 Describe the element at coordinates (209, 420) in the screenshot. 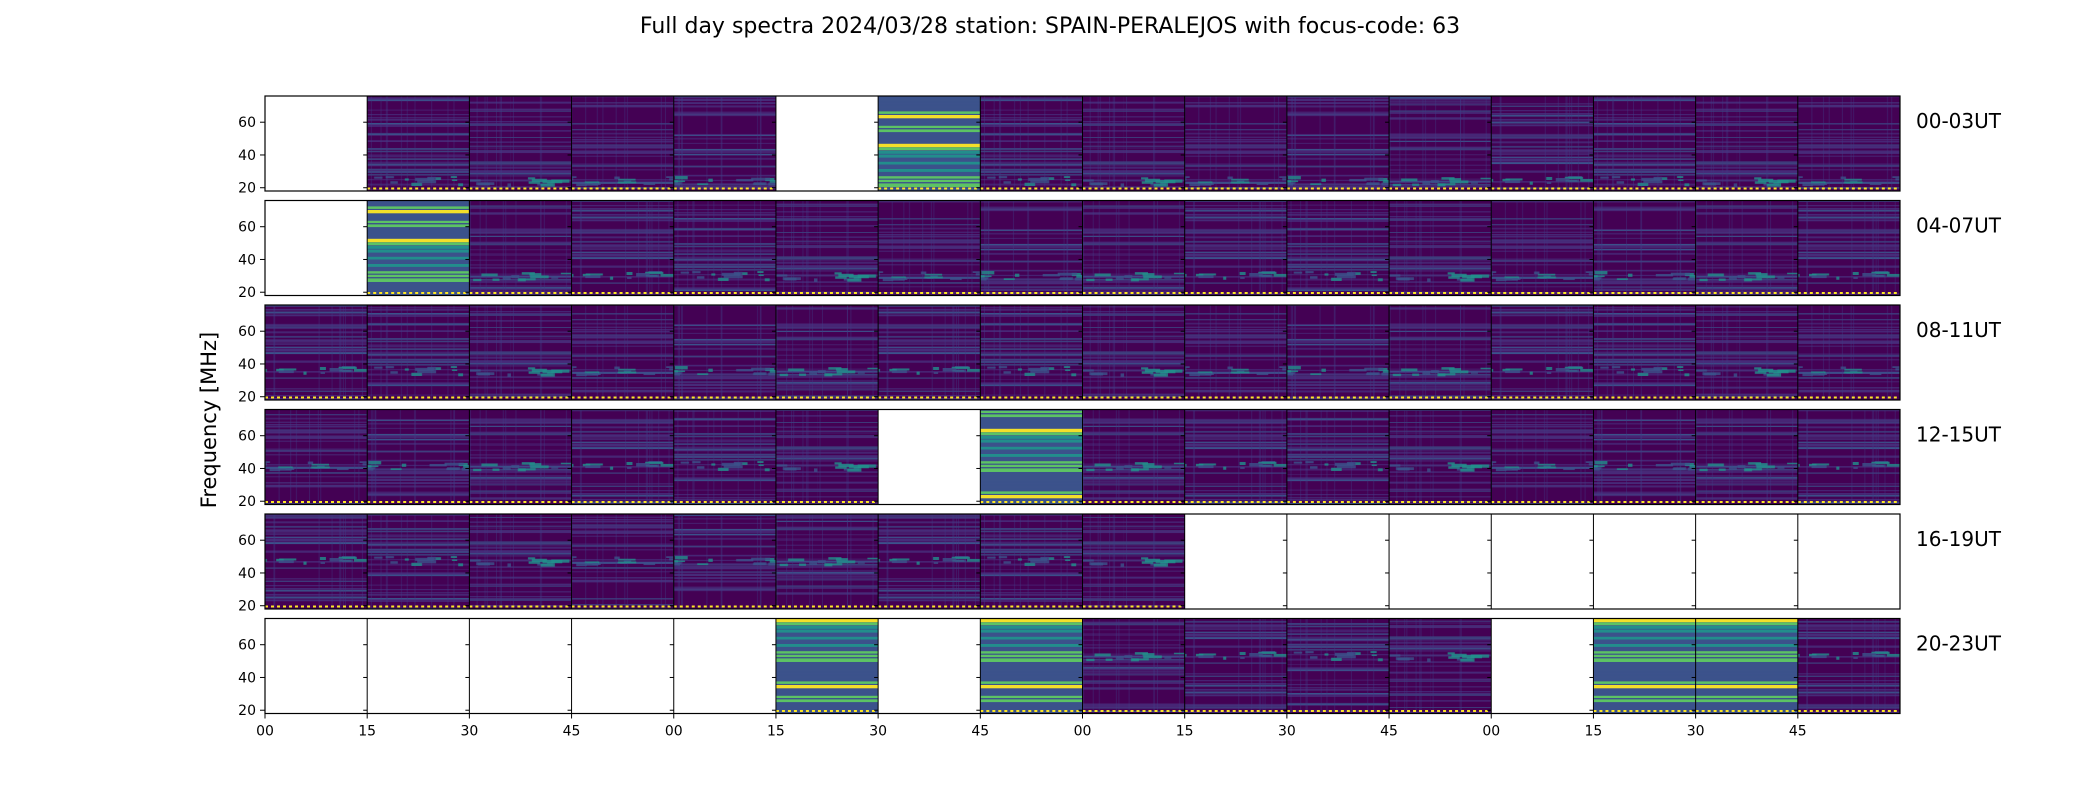

I see `y-axis-label: Frequency [MHz]` at that location.